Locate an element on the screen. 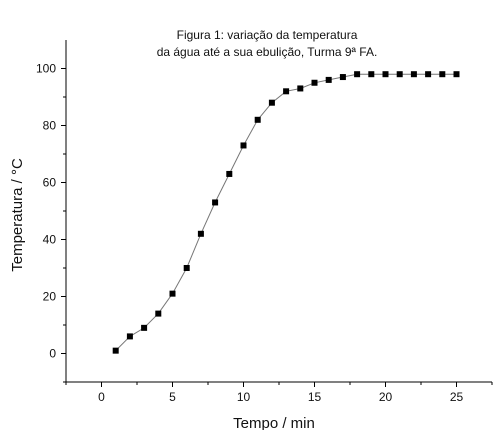  x-tick-label: 5 is located at coordinates (172, 397).